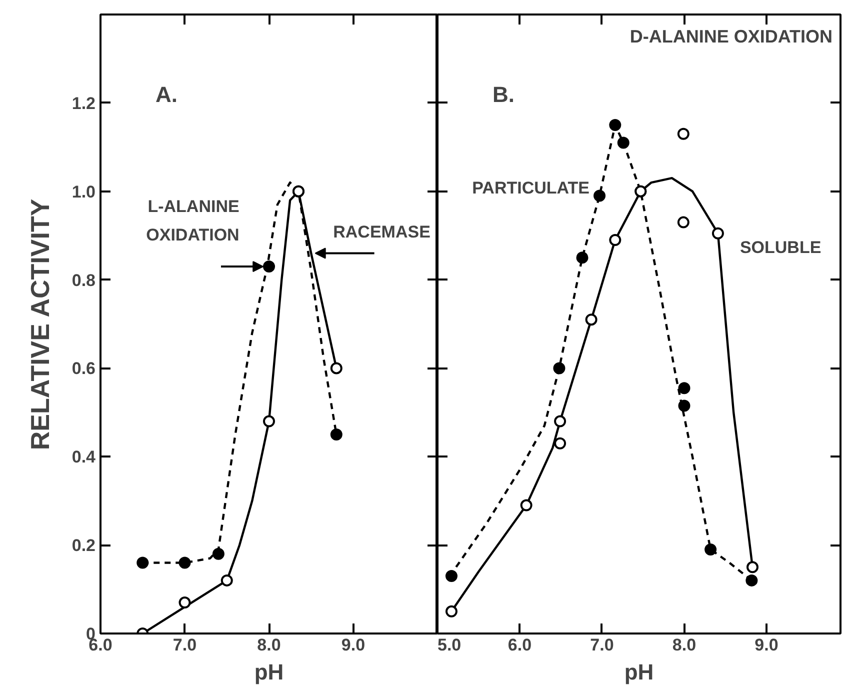 Image resolution: width=844 pixels, height=687 pixels. What do you see at coordinates (167, 94) in the screenshot?
I see `annotation: A.` at bounding box center [167, 94].